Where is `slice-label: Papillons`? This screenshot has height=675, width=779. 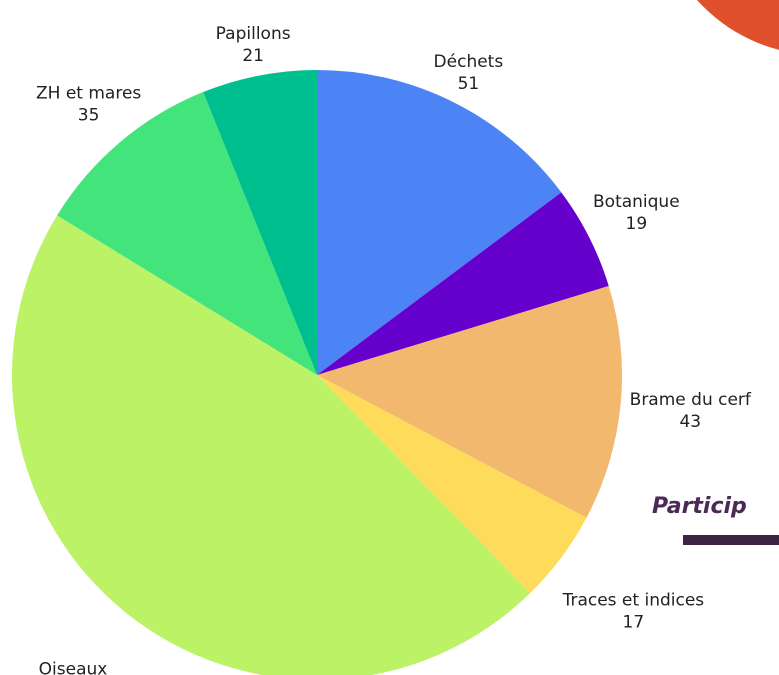
slice-label: Papillons is located at coordinates (253, 34).